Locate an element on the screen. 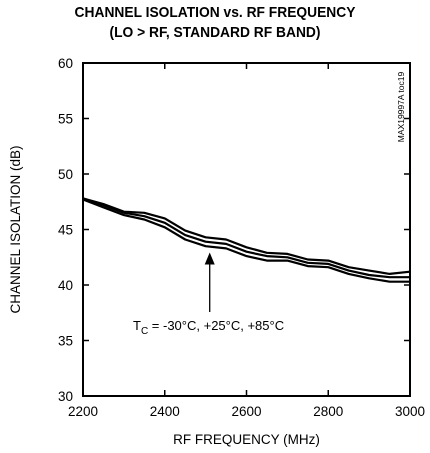  x-tick-label: 2200 is located at coordinates (83, 411).